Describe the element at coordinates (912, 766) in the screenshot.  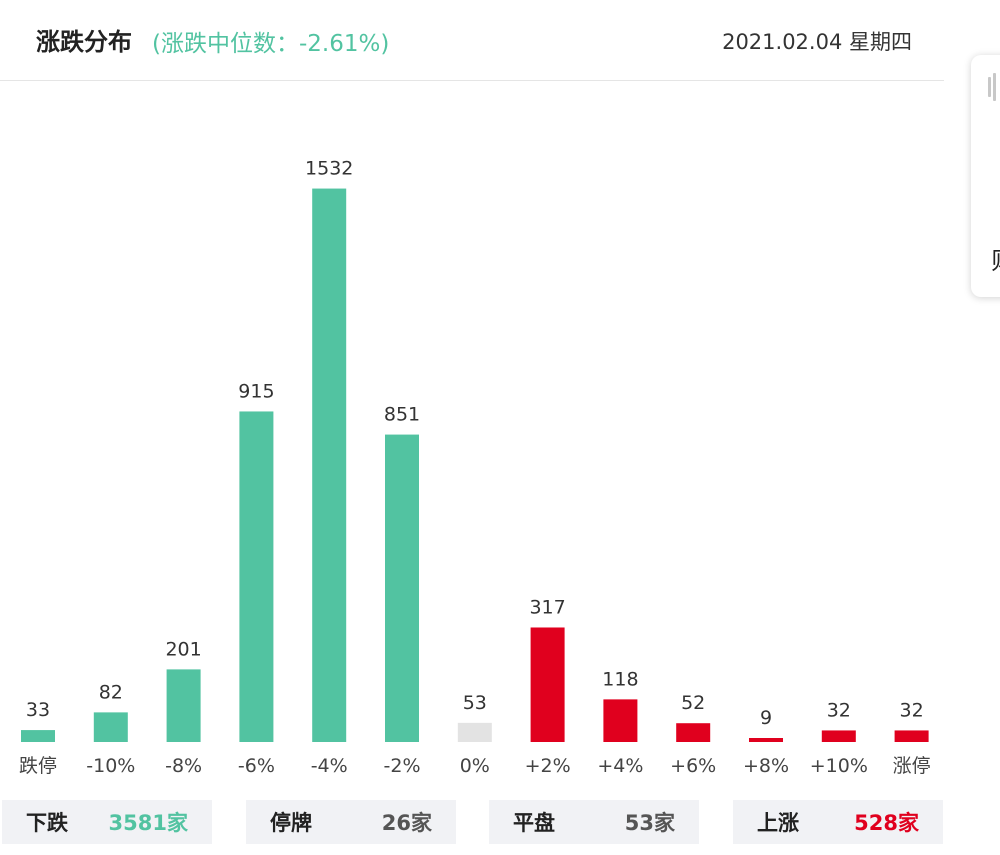
I see `category-label-12: 涨停` at that location.